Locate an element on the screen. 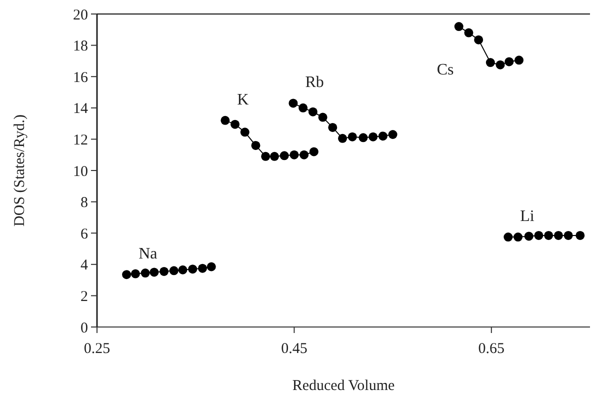 The image size is (601, 400). x-tick-label: 0.45 is located at coordinates (294, 349).